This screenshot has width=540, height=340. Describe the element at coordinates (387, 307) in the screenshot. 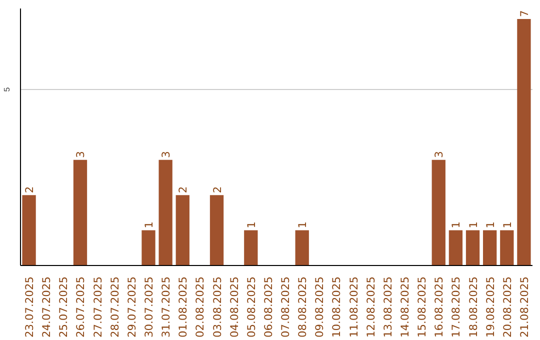

I see `x-tick-label: 13.08.2025` at that location.